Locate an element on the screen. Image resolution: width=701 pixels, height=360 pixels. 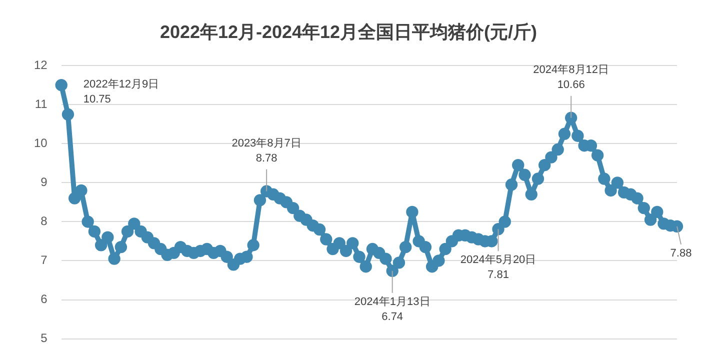
y-tick-label: 12 is located at coordinates (41, 65).